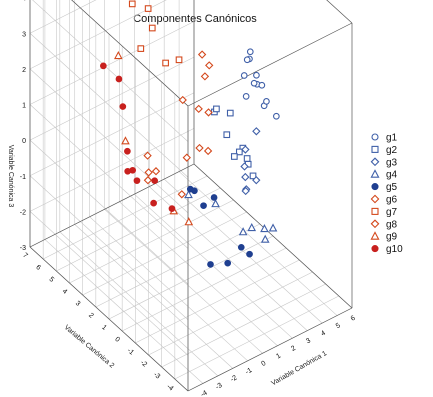  I want to click on legend-label: g9, so click(392, 237).